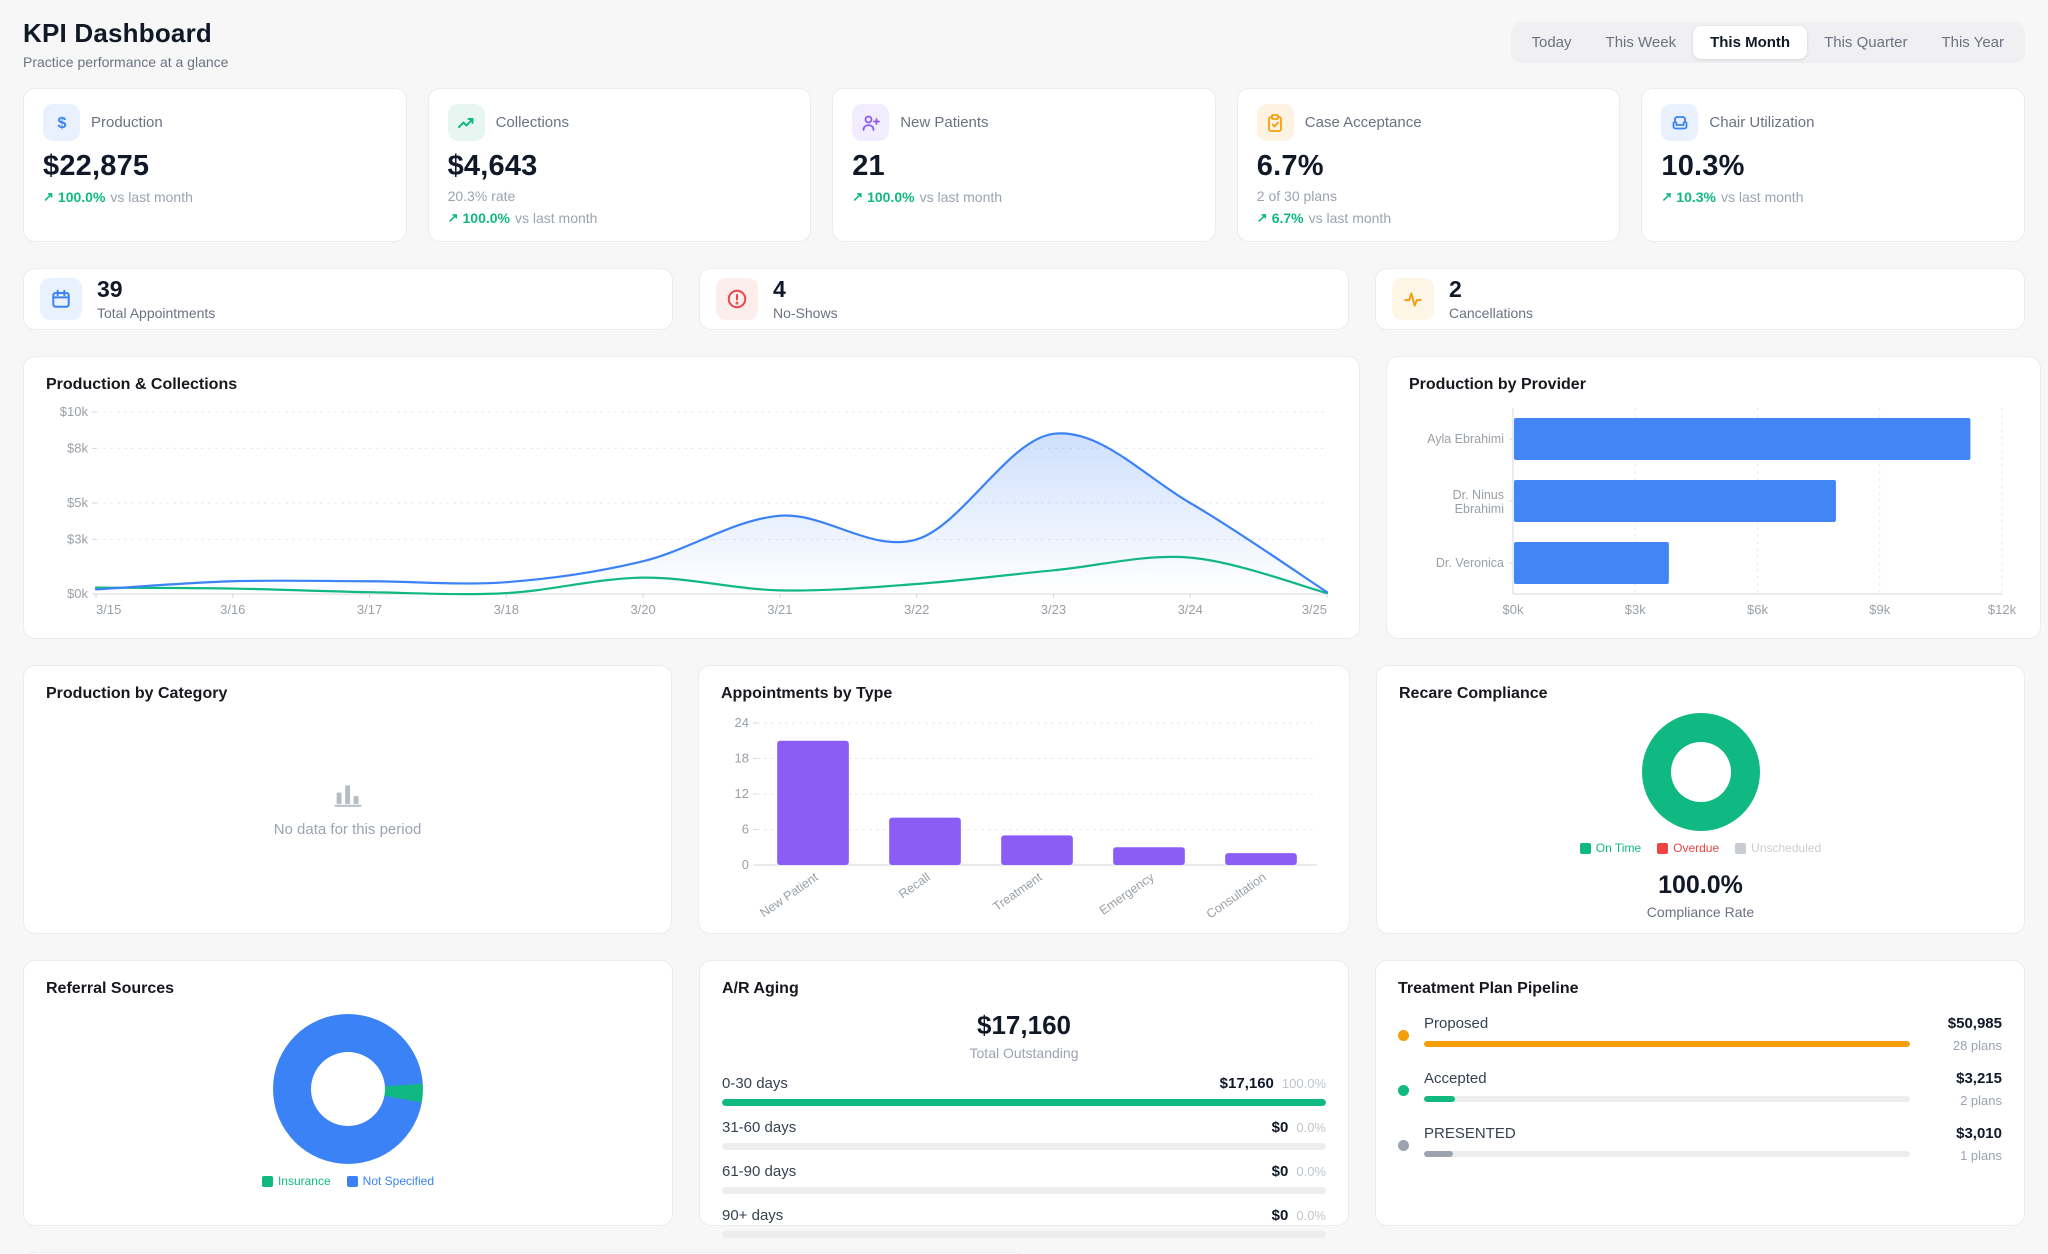 Image resolution: width=2048 pixels, height=1254 pixels. I want to click on kpi-label: Case Acceptance, so click(1363, 122).